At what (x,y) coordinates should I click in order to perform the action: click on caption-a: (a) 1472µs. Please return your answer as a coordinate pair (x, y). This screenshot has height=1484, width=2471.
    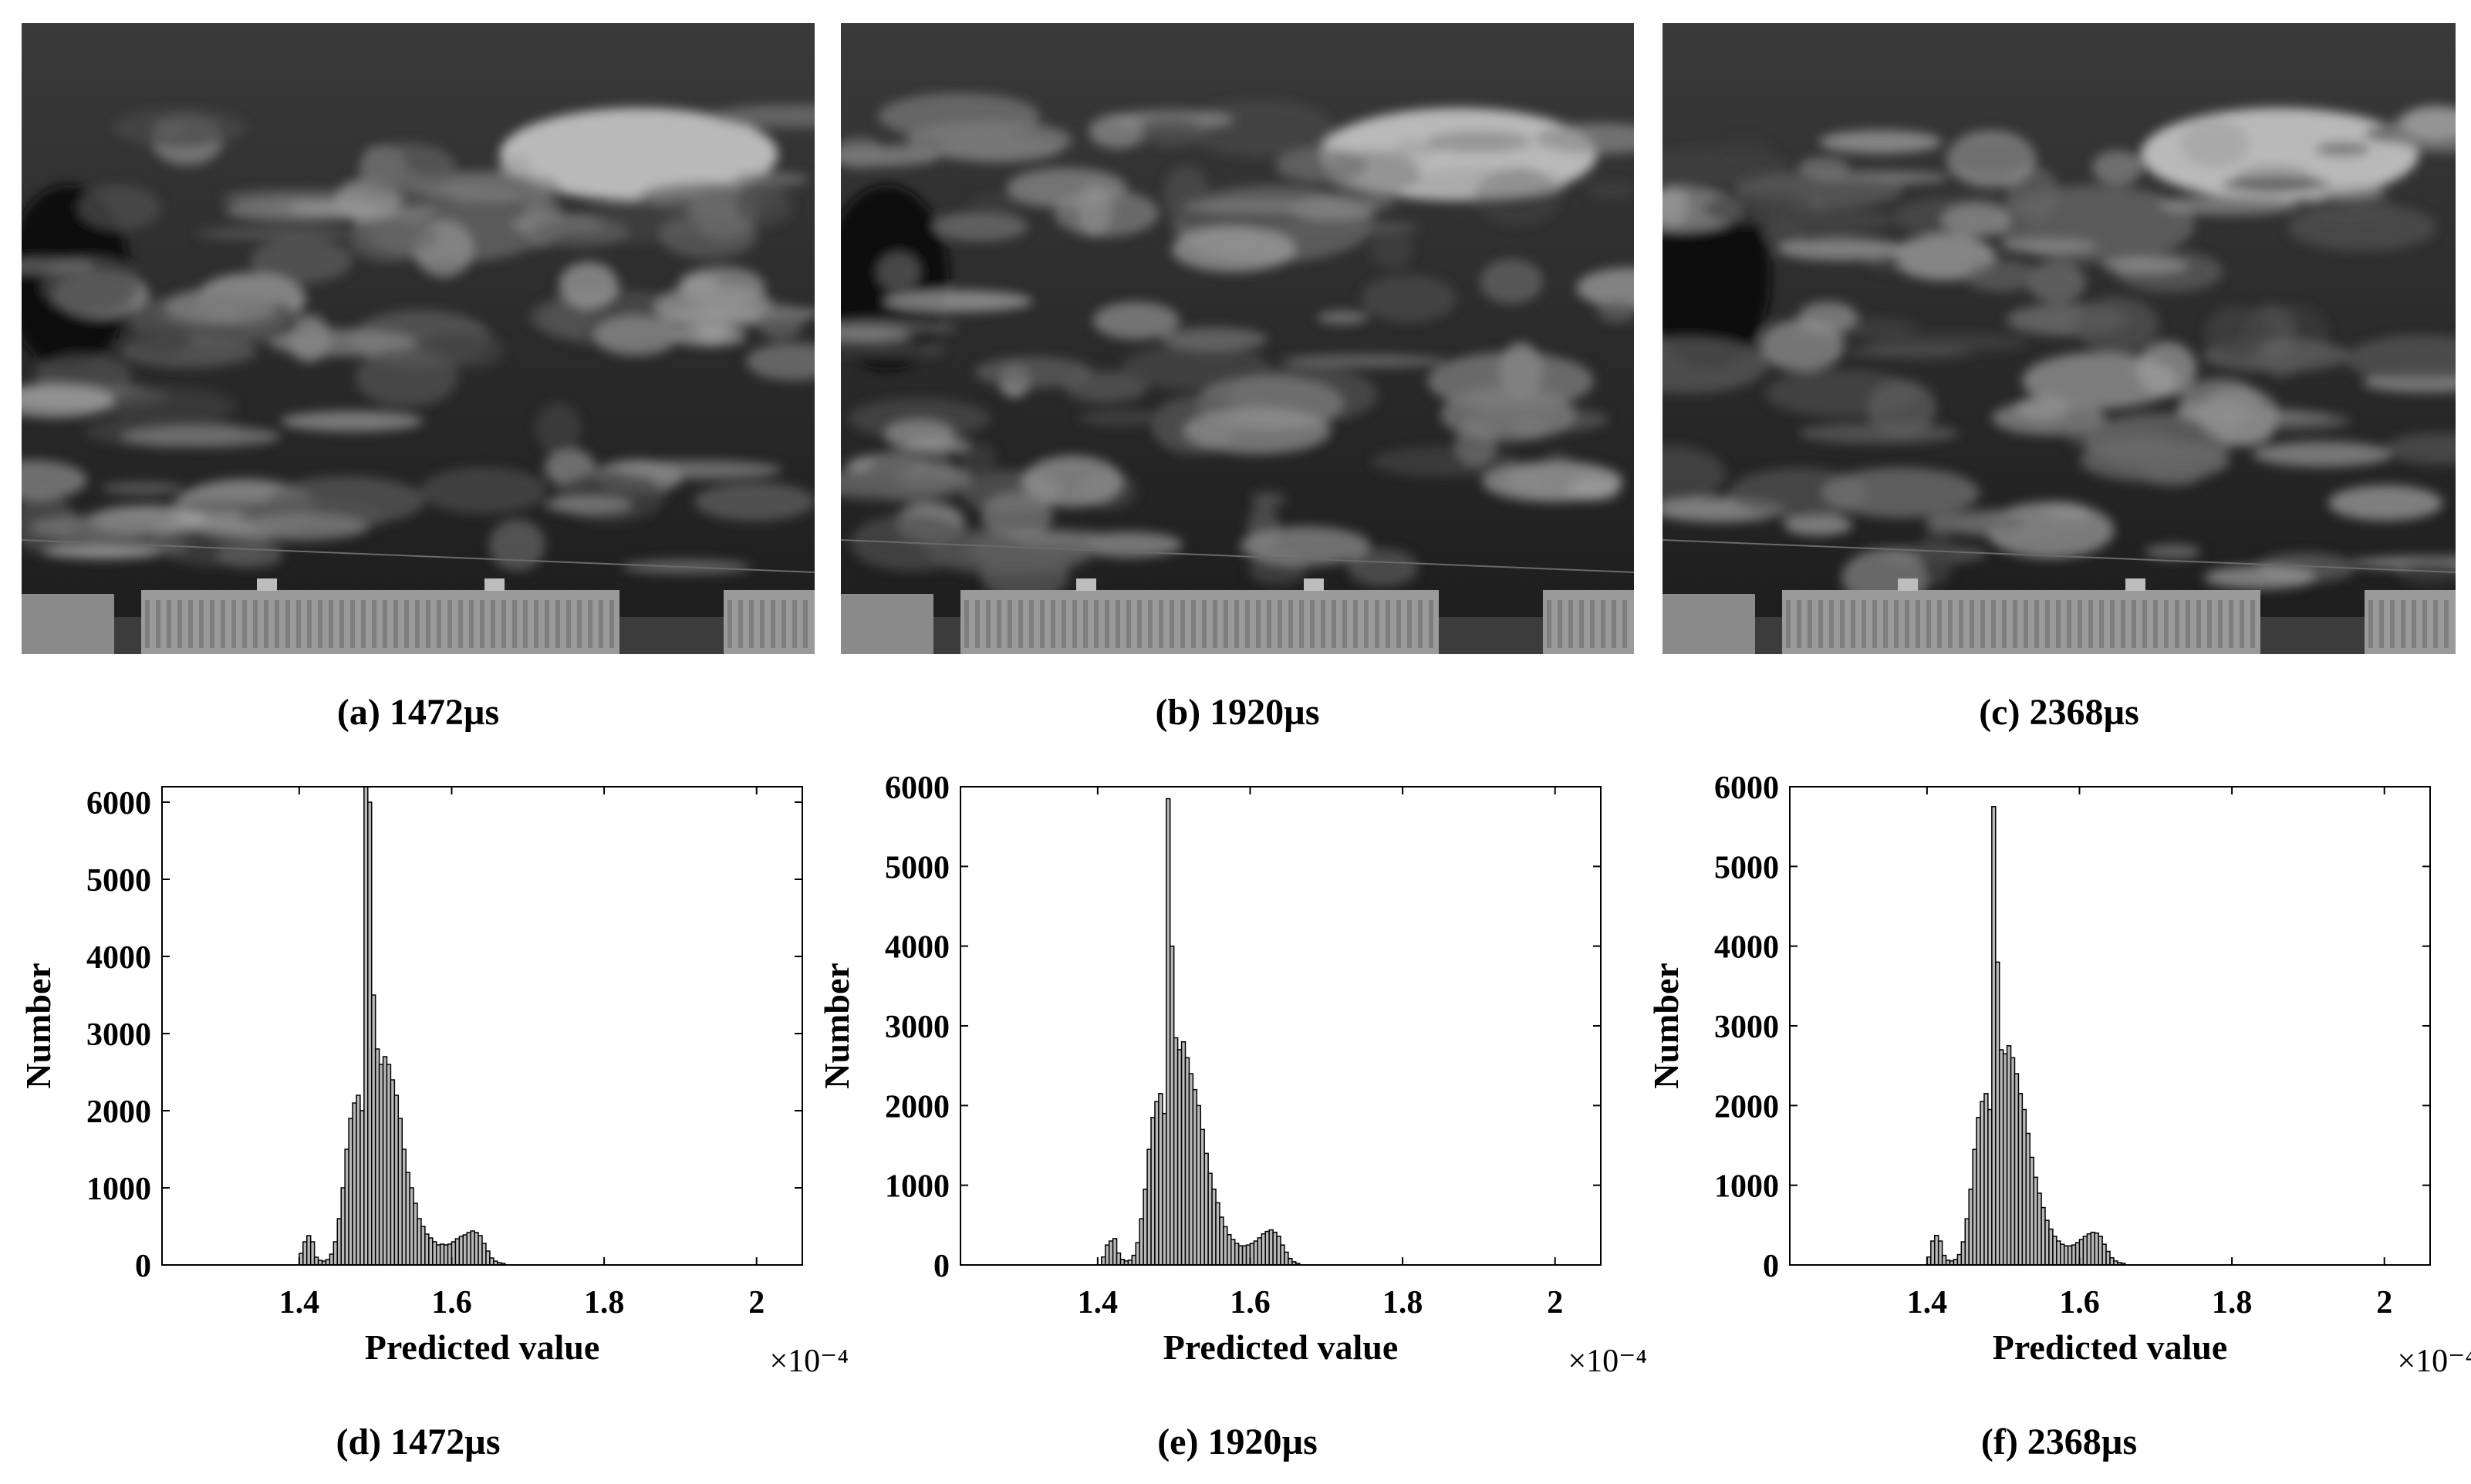
    Looking at the image, I should click on (418, 712).